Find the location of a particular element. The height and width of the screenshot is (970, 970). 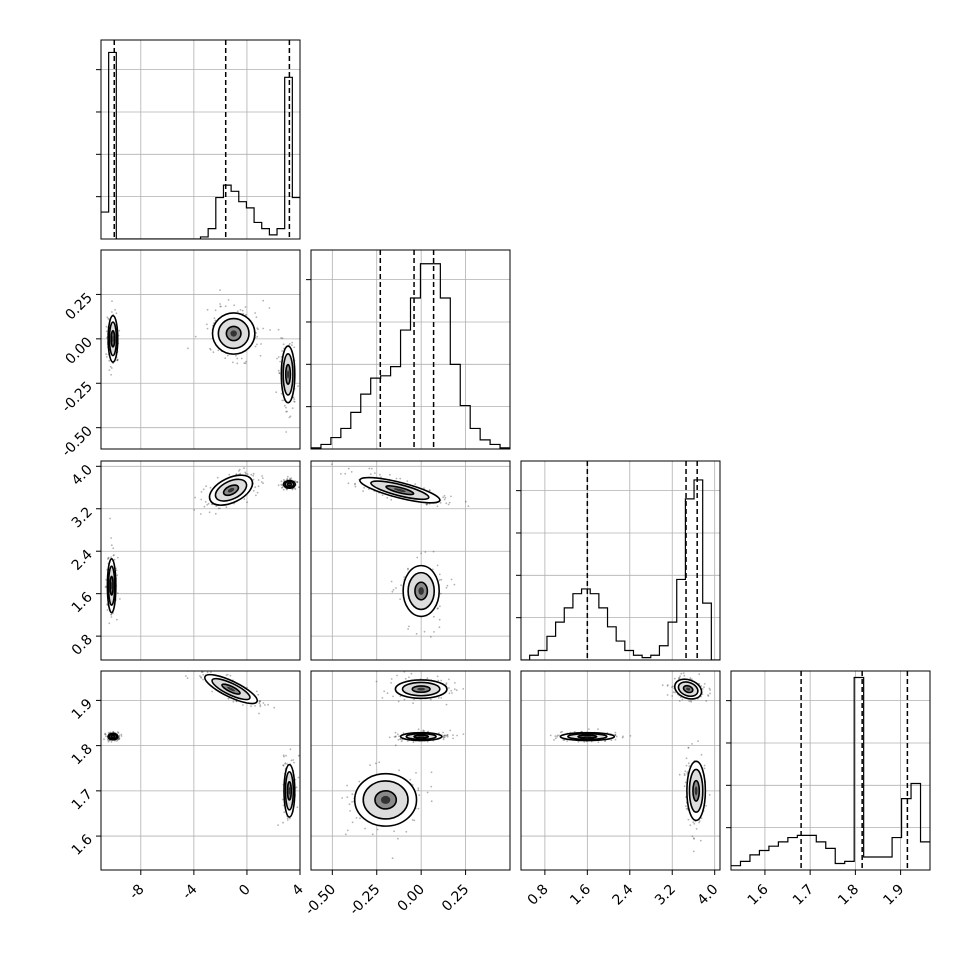

x-tick-label: 1.7 is located at coordinates (803, 895).